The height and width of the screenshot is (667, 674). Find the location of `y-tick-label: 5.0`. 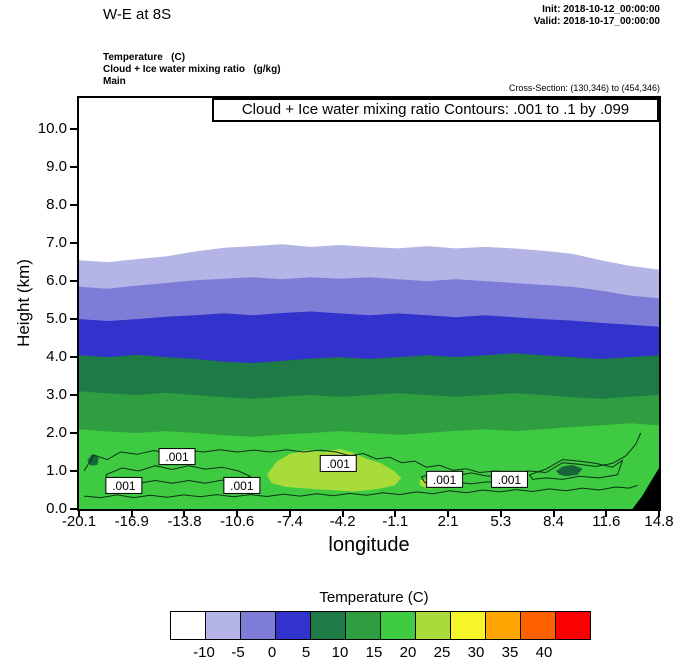

y-tick-label: 5.0 is located at coordinates (56, 319).